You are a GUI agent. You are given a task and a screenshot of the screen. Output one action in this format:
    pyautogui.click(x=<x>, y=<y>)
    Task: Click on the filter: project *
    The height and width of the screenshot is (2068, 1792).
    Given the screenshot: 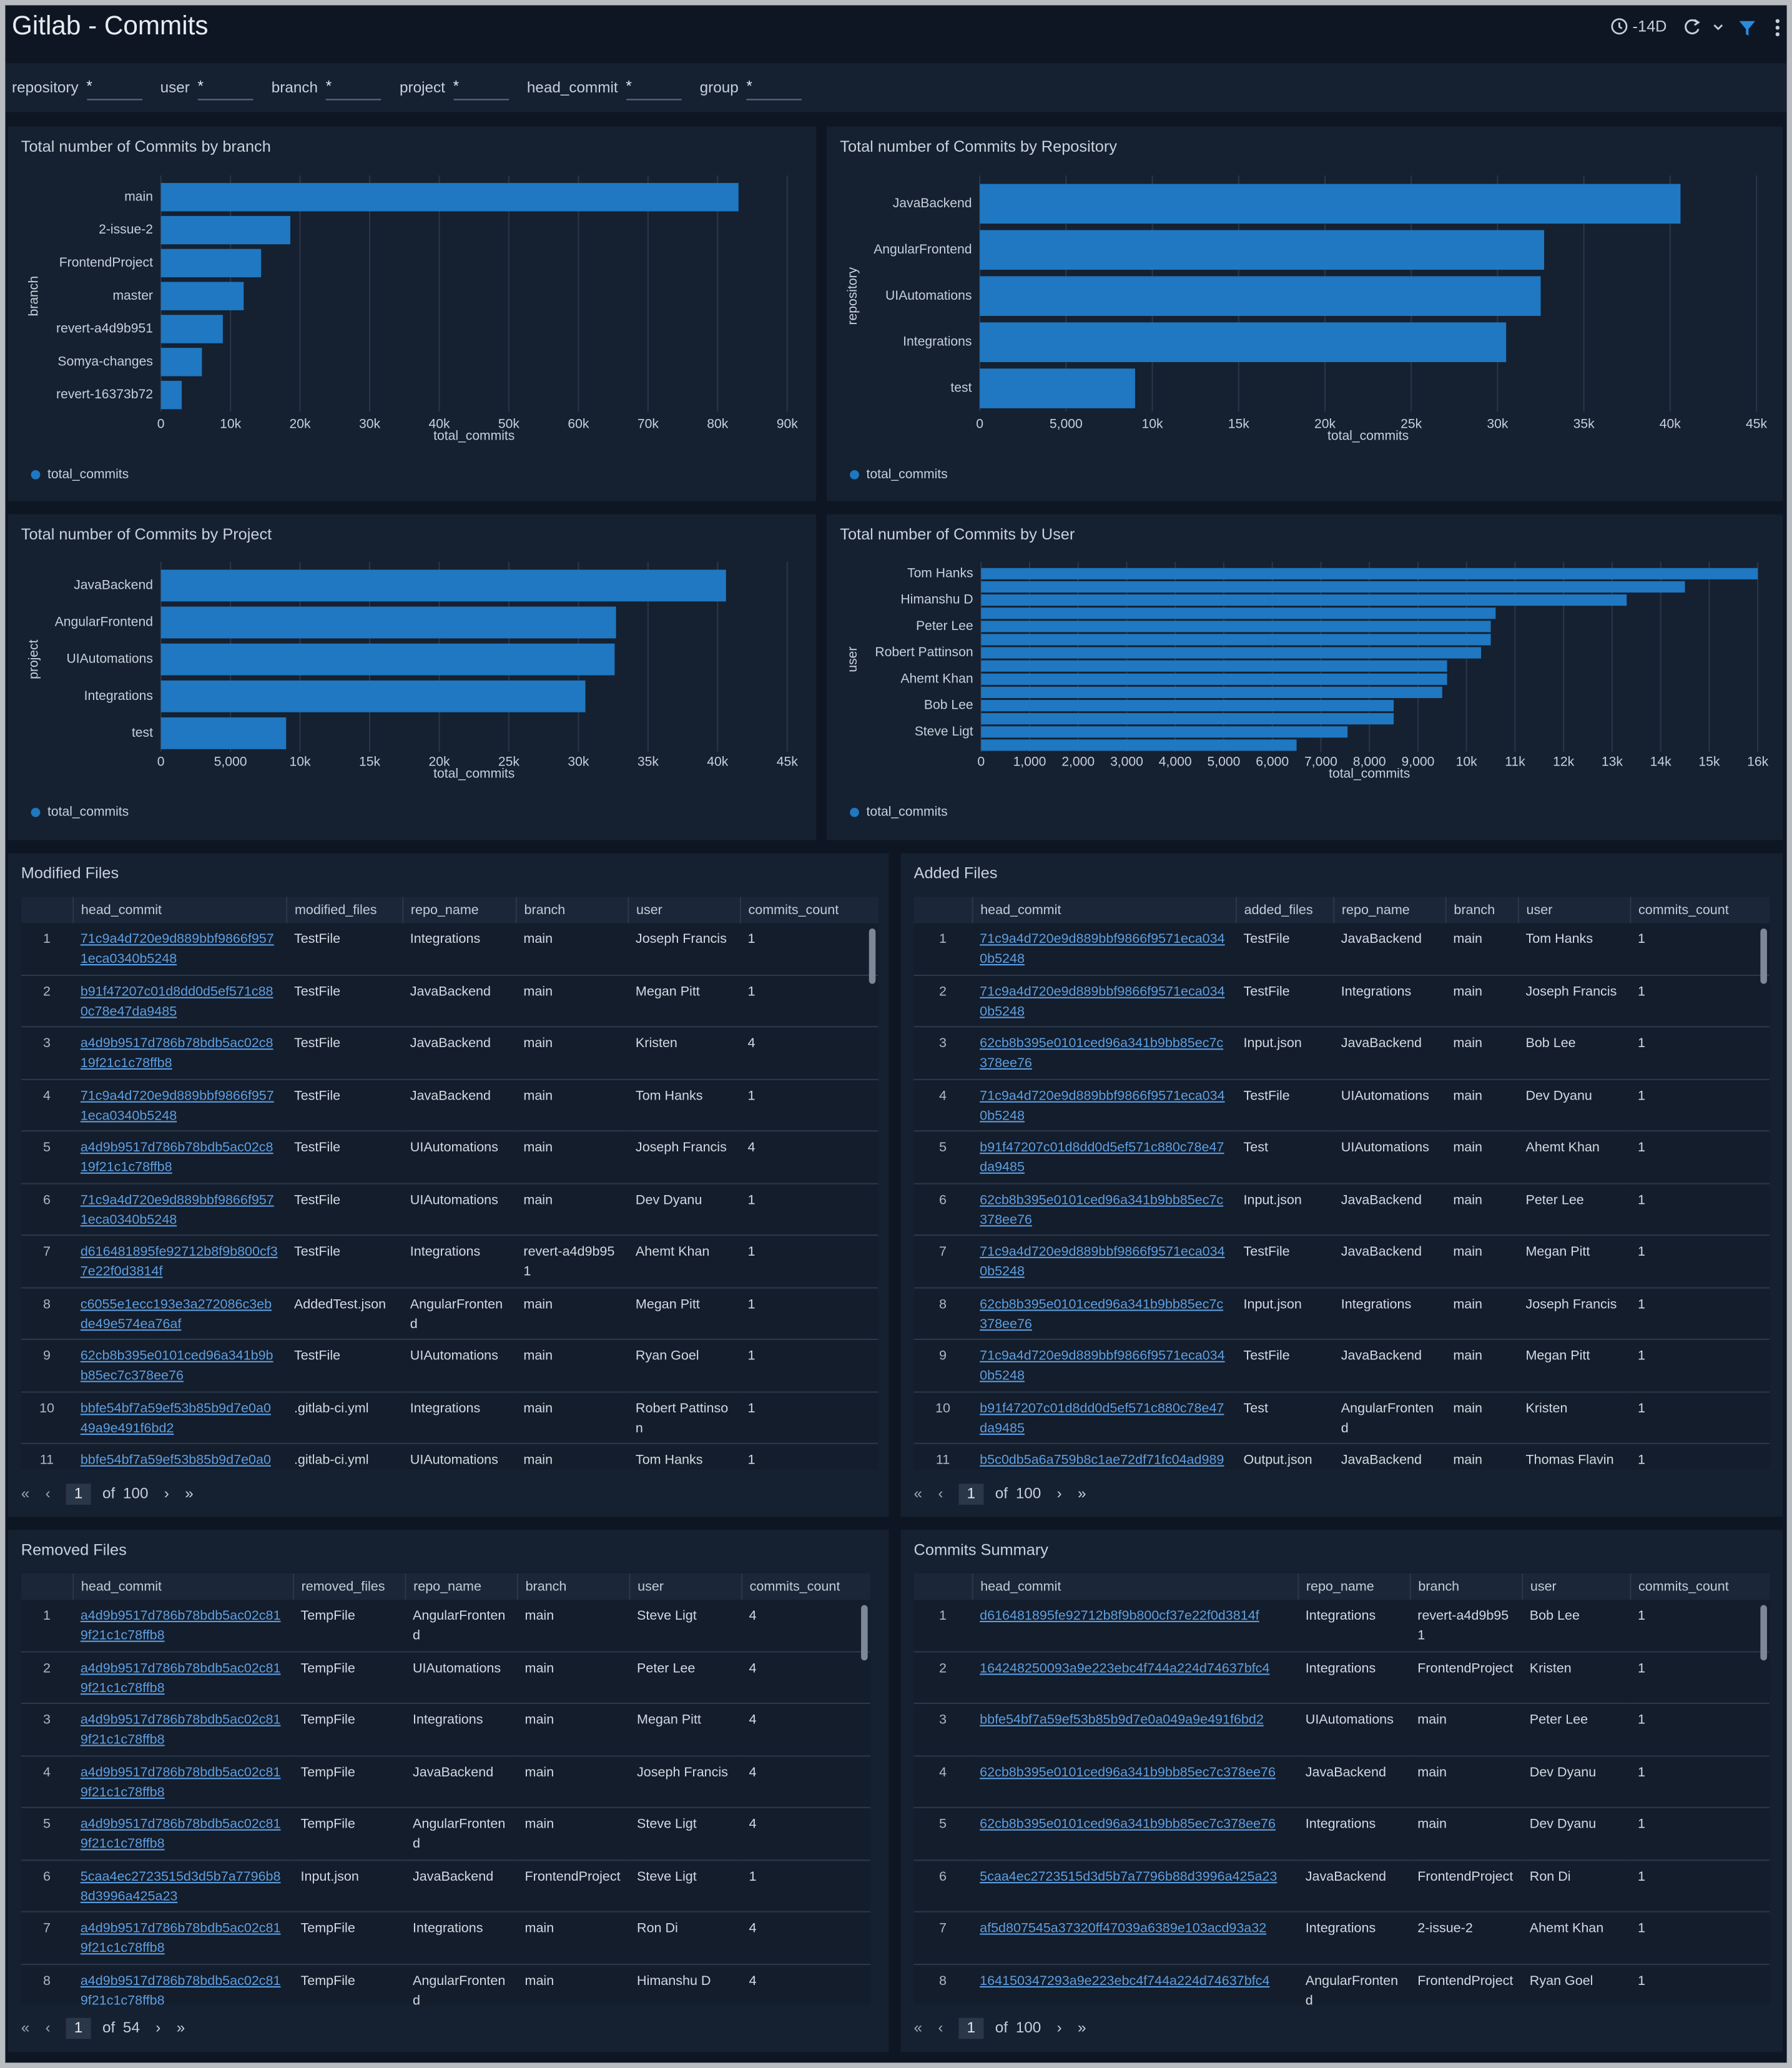 What is the action you would take?
    pyautogui.click(x=454, y=88)
    